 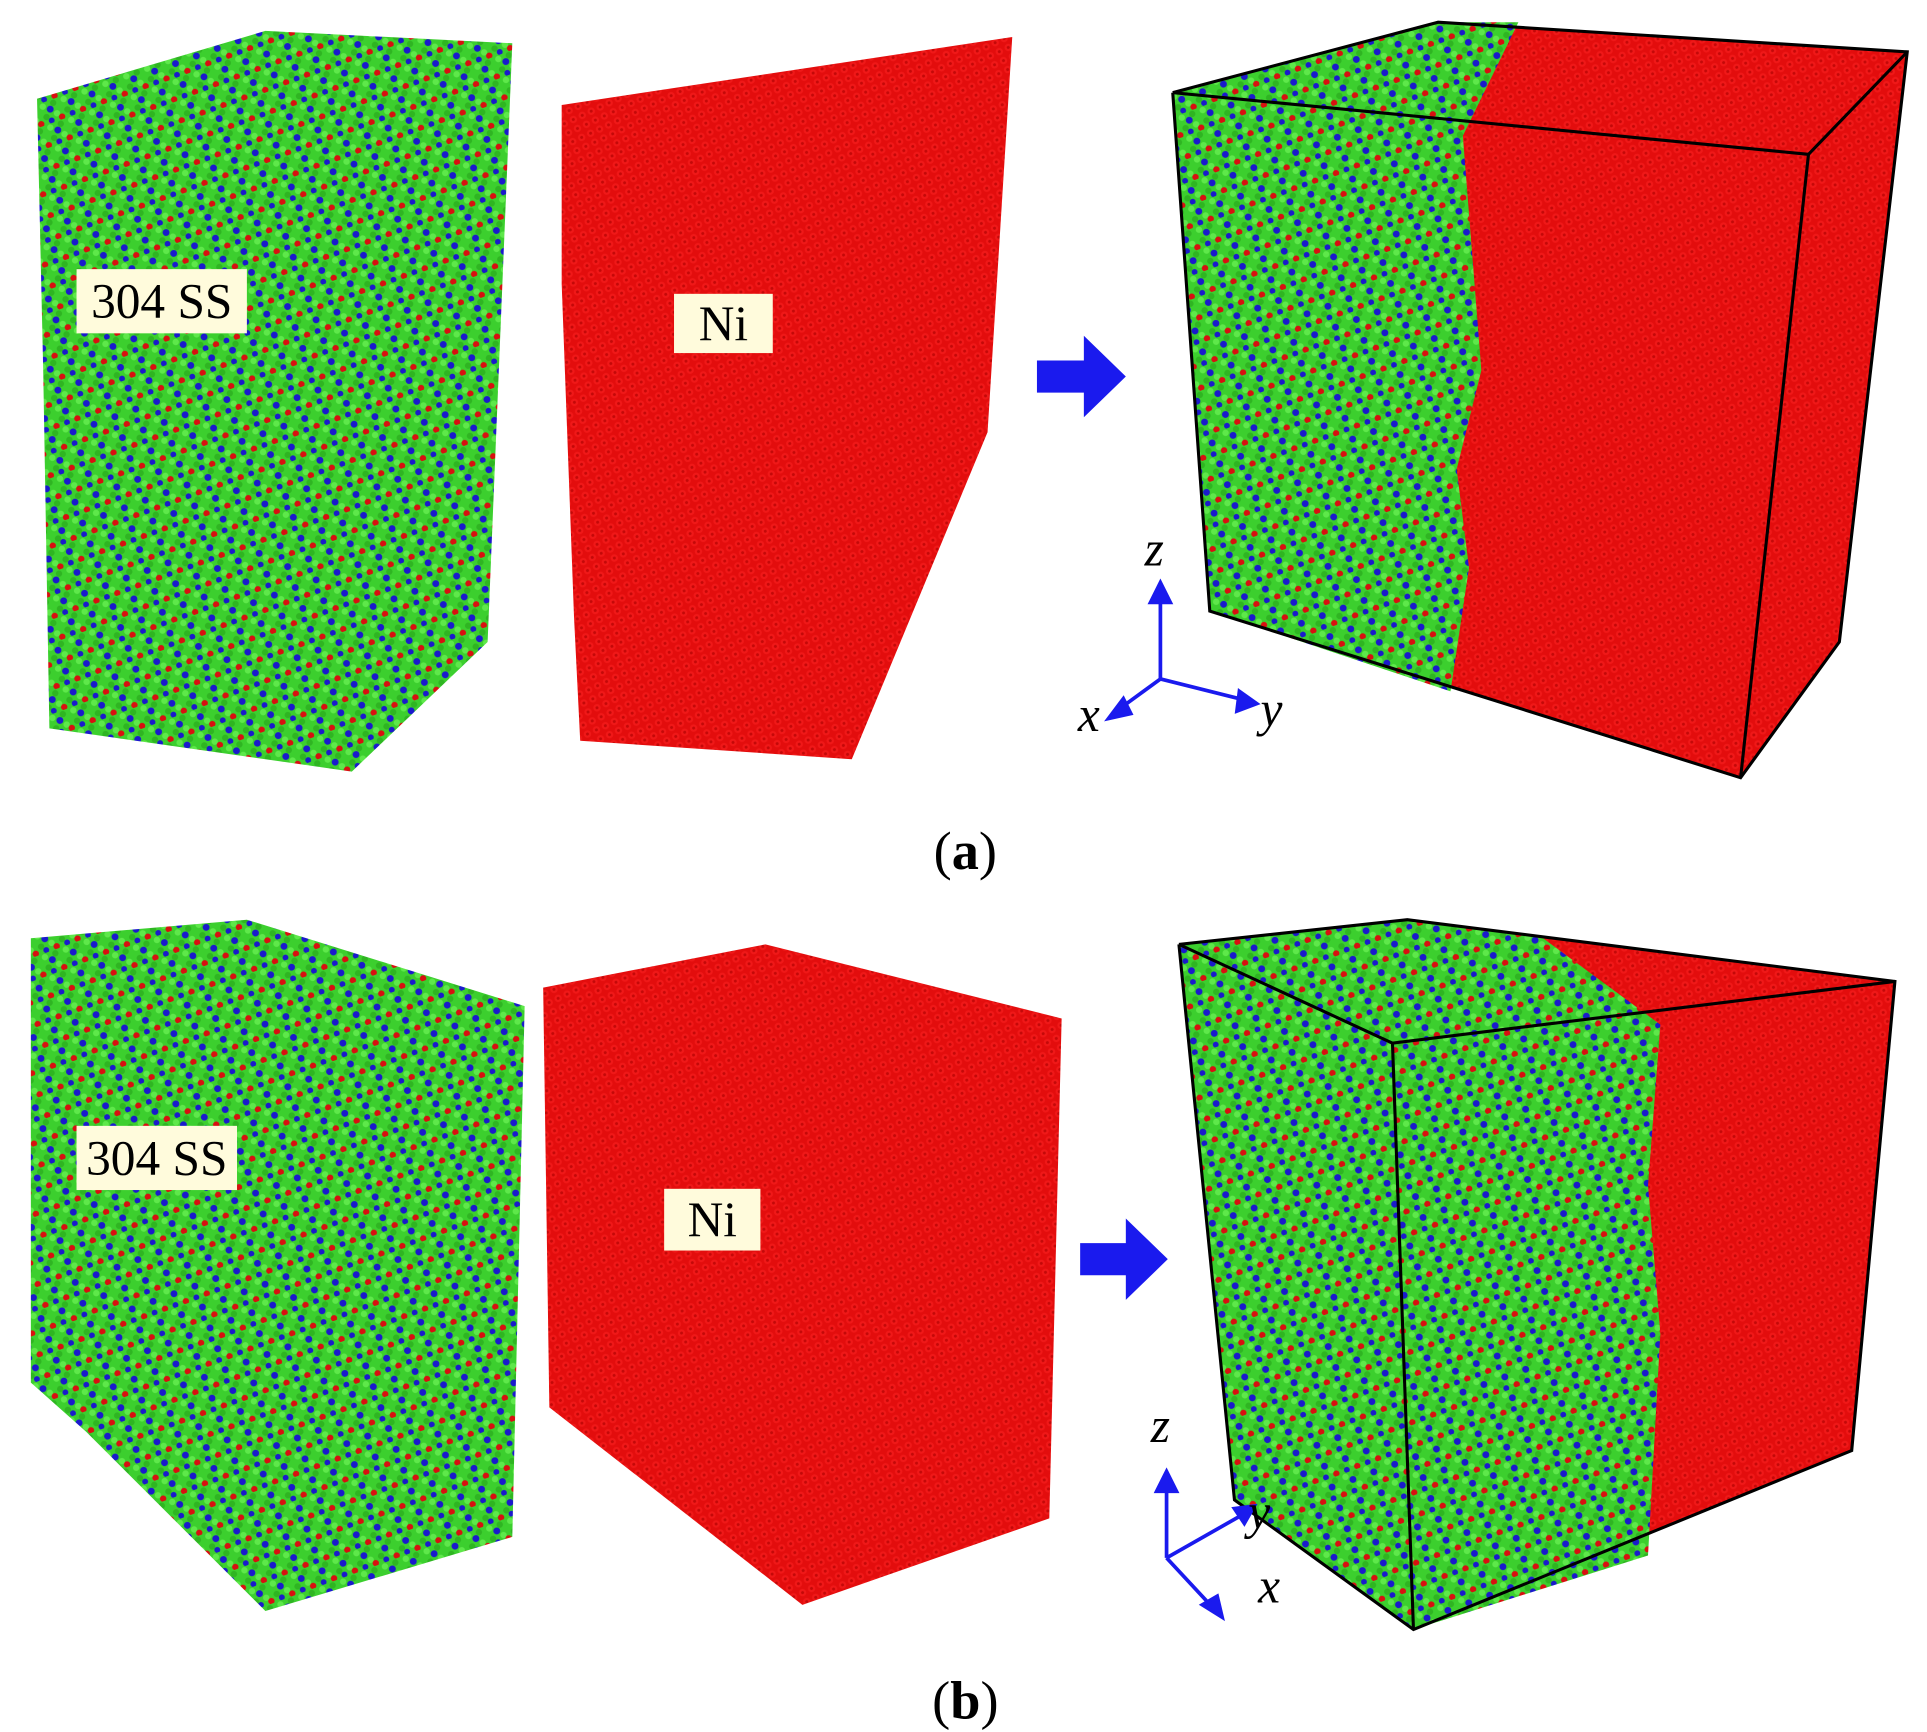 I want to click on caption-letter: b, so click(x=965, y=1700).